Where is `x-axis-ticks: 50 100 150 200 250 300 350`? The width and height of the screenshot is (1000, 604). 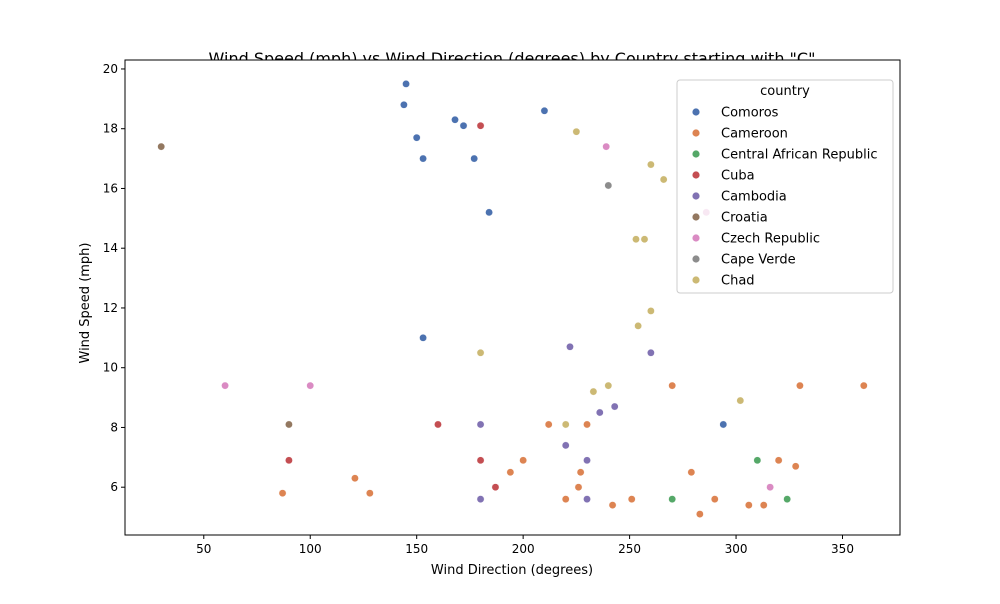 x-axis-ticks: 50 100 150 200 250 300 350 is located at coordinates (525, 545).